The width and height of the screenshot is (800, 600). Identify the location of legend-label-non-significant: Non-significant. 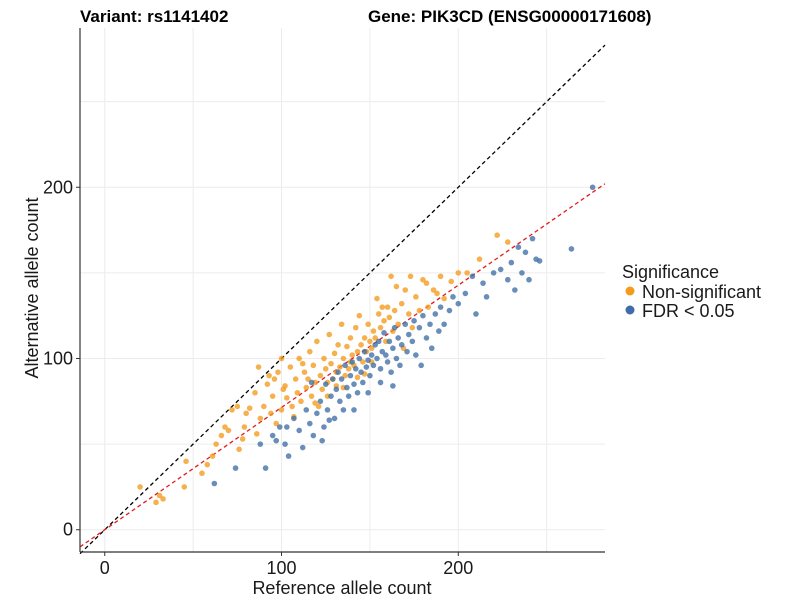
(701, 292).